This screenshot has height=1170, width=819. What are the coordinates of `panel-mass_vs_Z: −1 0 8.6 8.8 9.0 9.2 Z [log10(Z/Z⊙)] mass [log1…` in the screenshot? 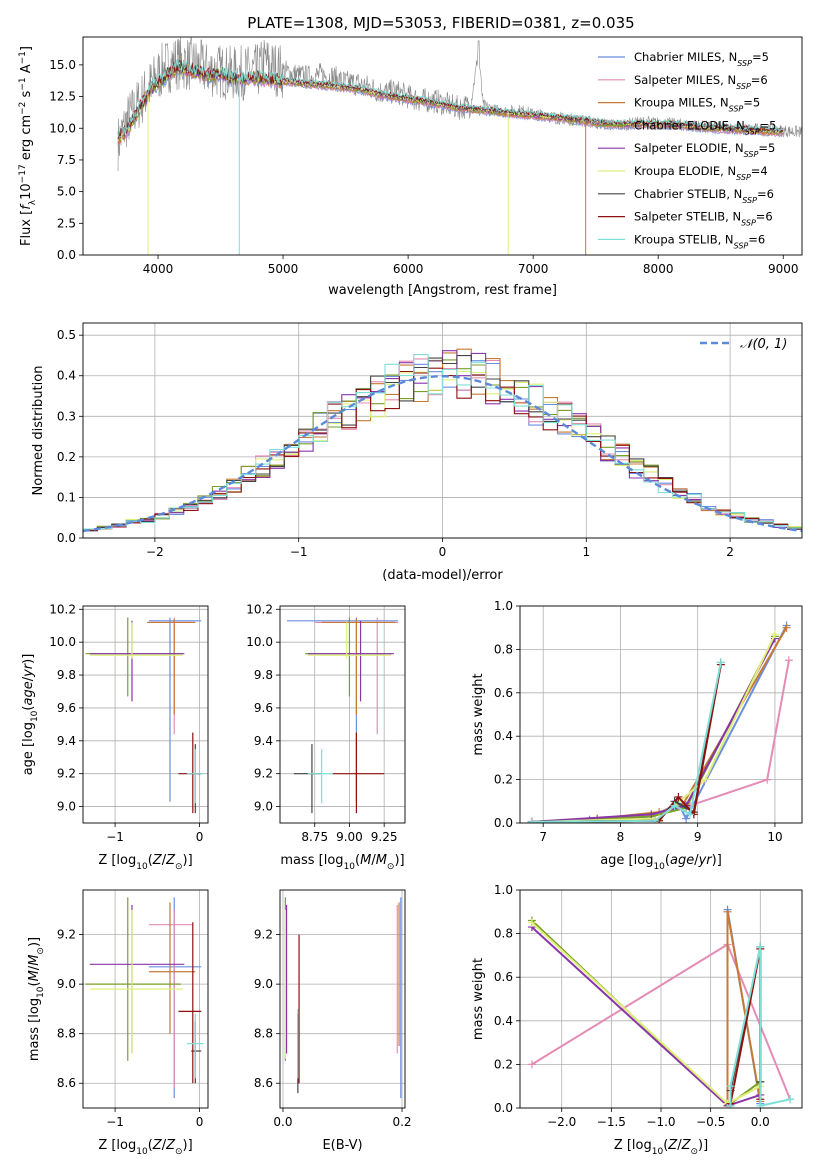 It's located at (118, 1023).